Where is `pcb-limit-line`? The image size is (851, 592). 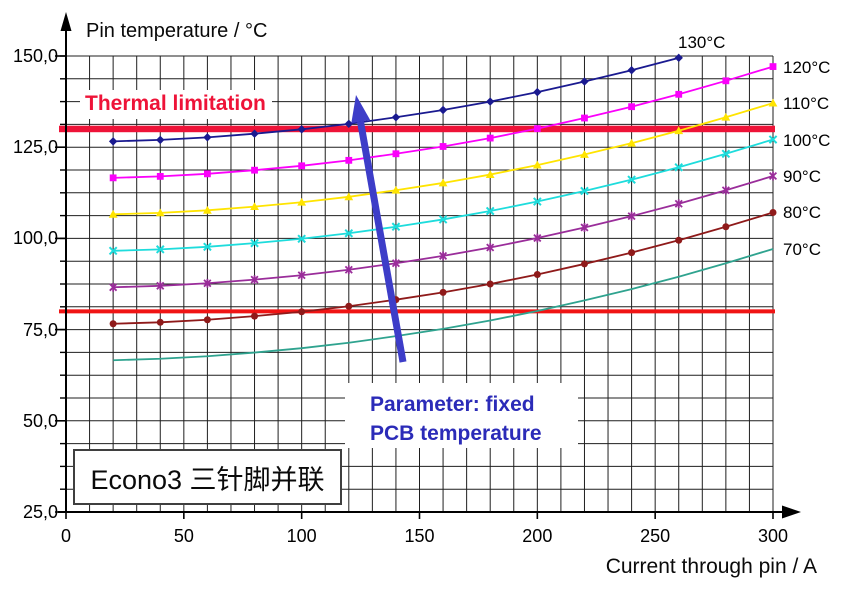
pcb-limit-line is located at coordinates (417, 311).